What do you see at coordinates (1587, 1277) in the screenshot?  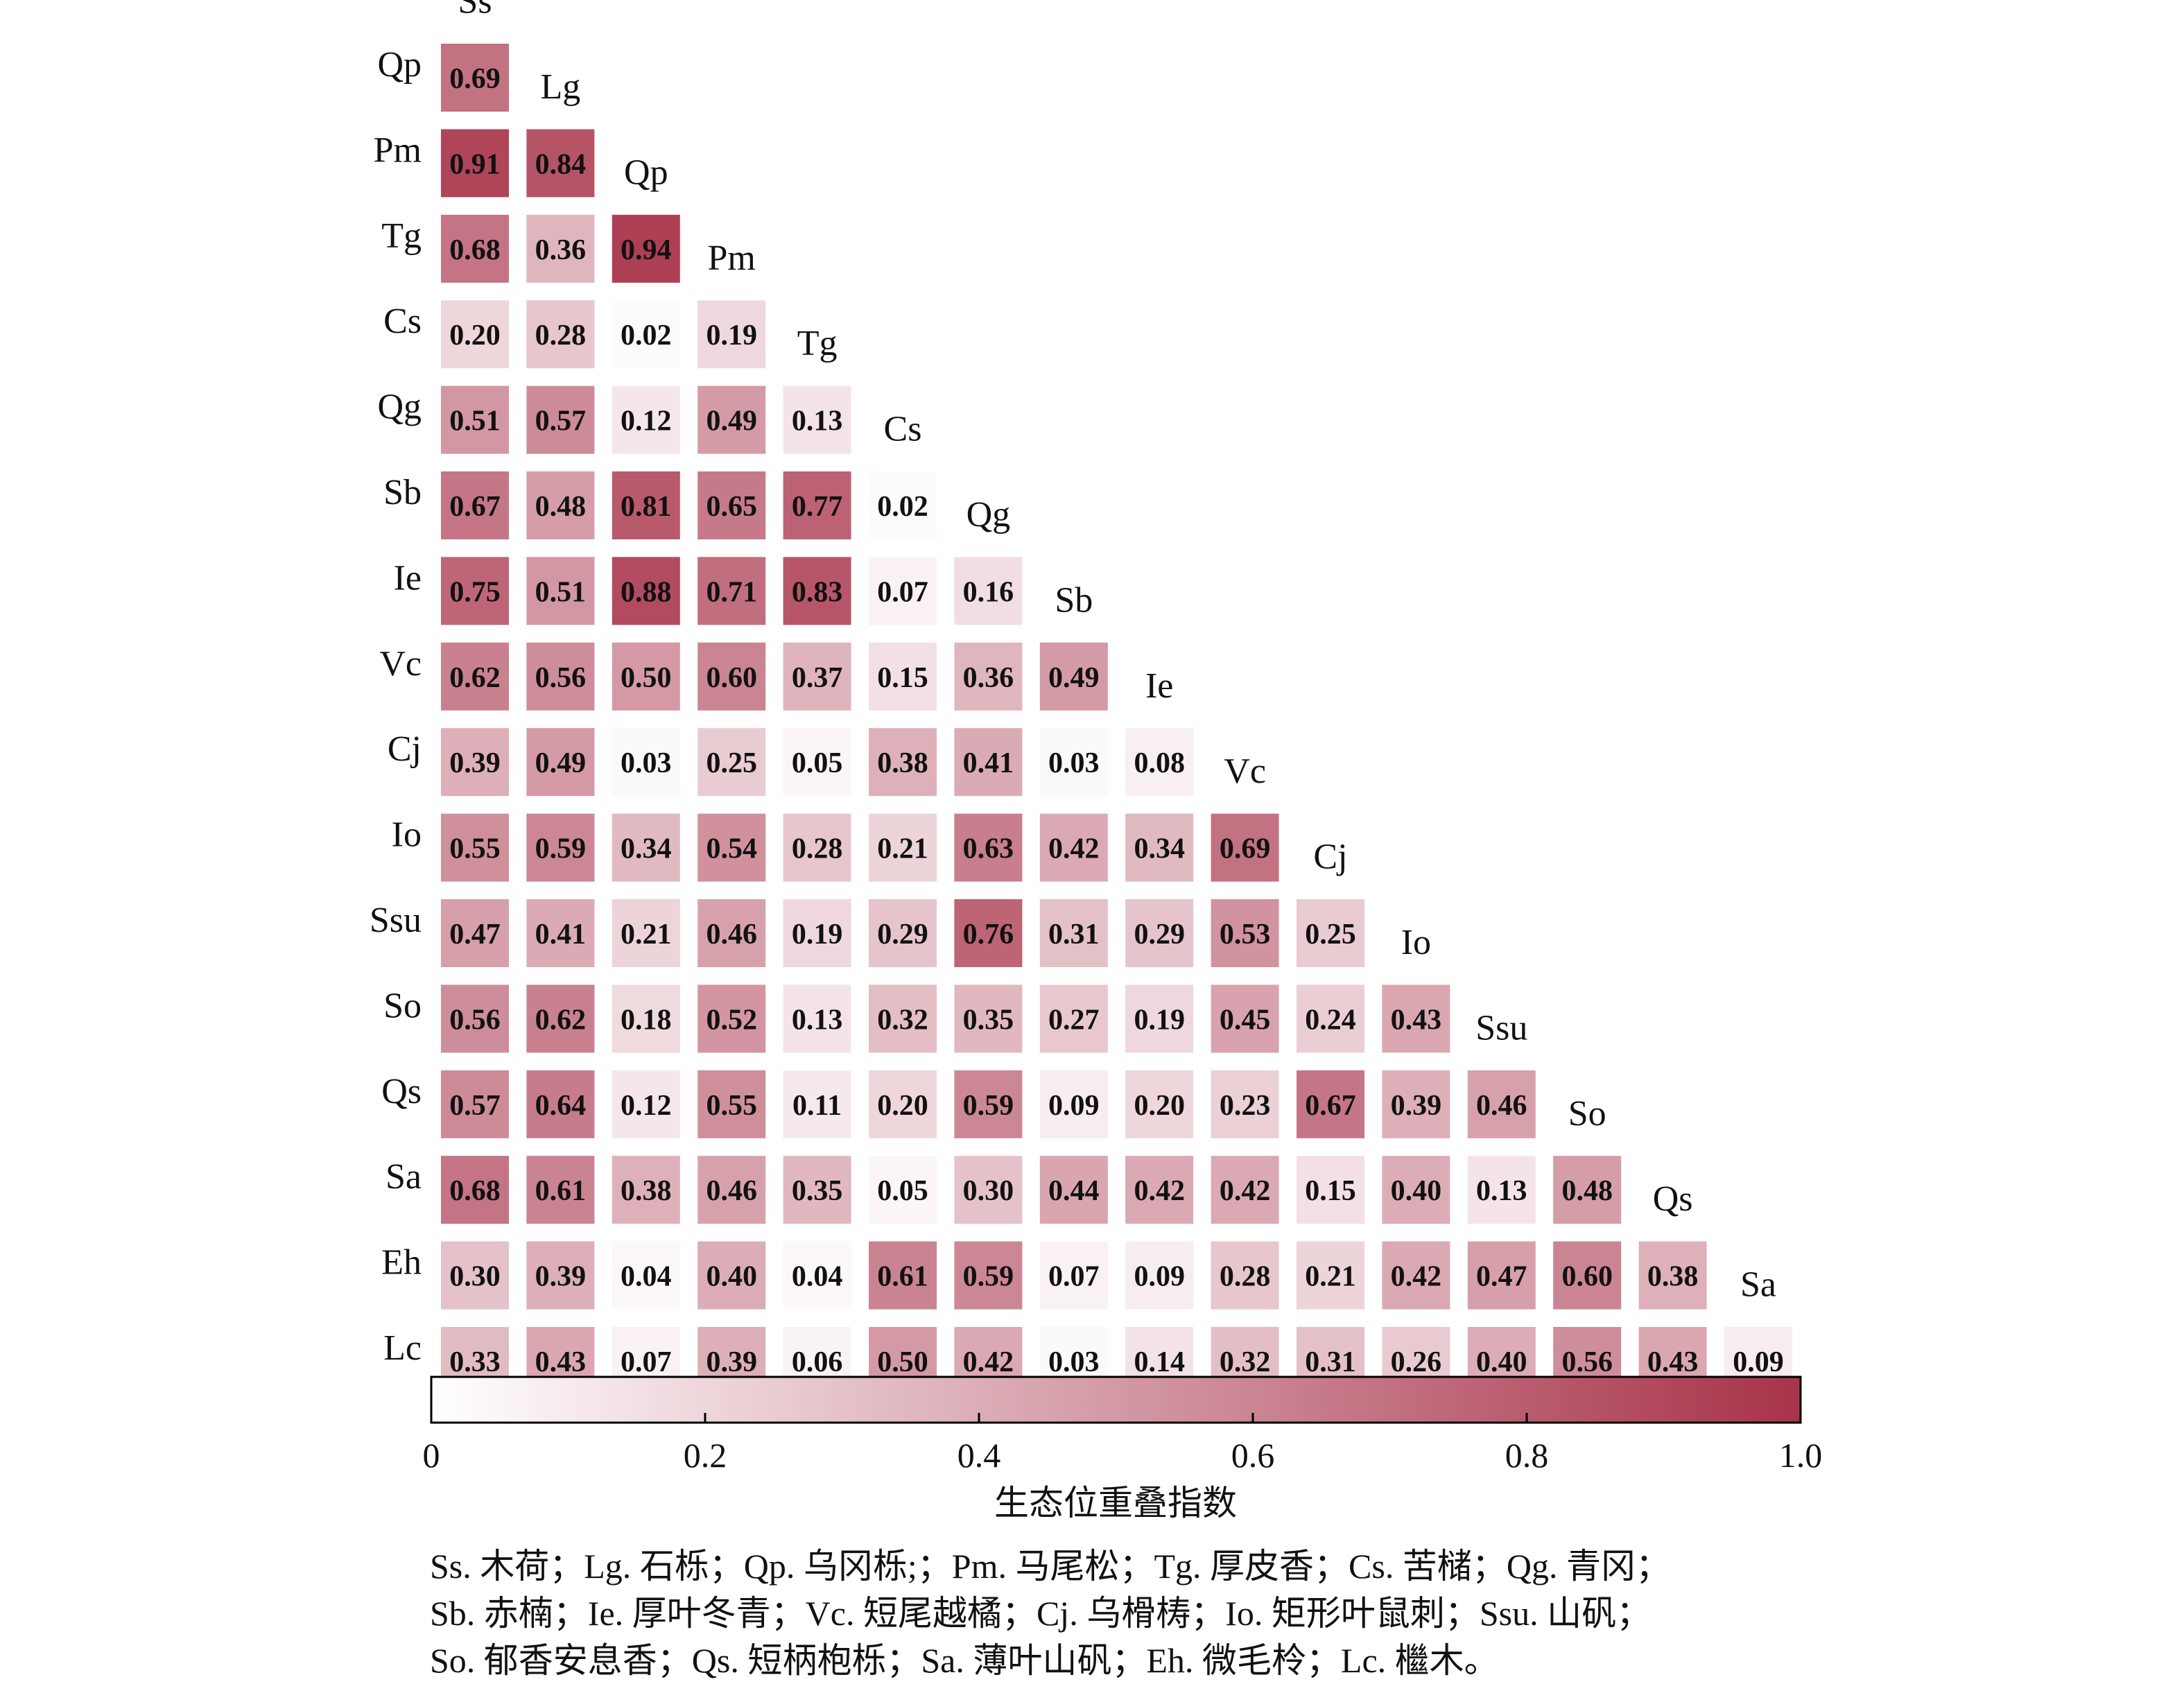 I see `cell-value-label: 0.60` at bounding box center [1587, 1277].